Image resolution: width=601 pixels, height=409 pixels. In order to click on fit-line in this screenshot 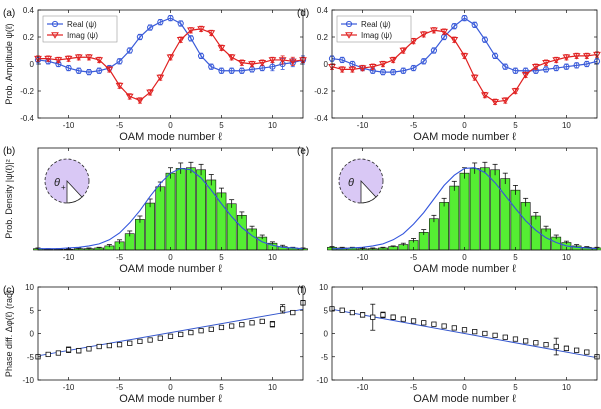, I will do `click(170, 332)`.